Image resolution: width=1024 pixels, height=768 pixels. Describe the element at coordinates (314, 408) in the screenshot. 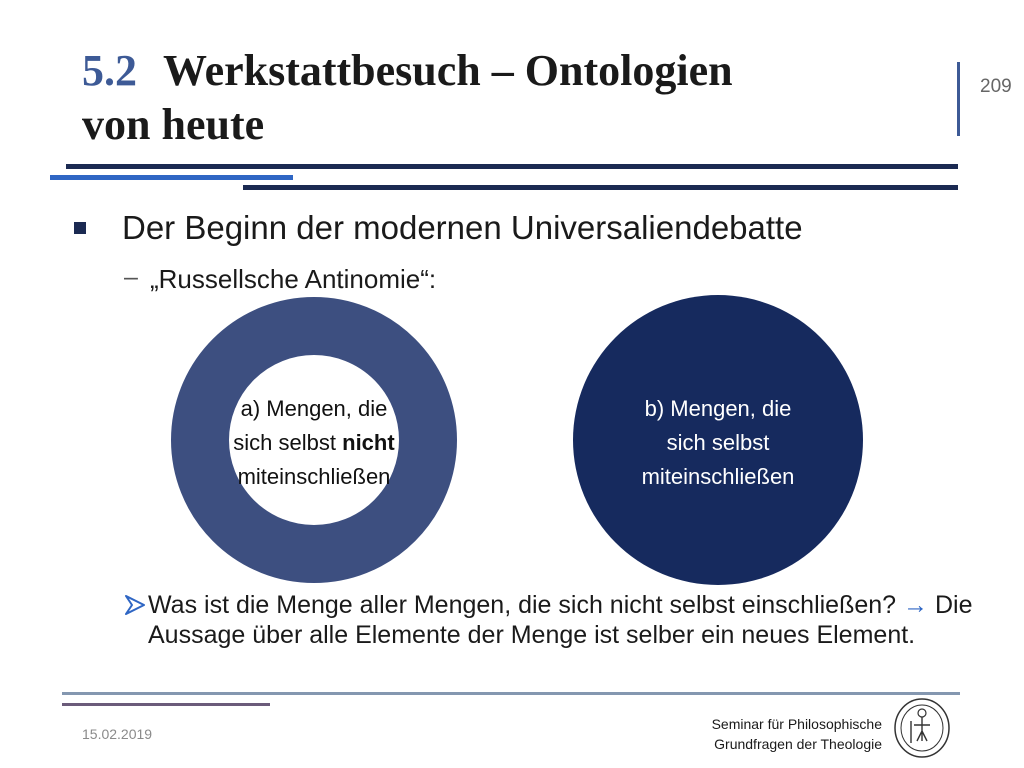

I see `circle-a-line1: a) Mengen, die` at that location.